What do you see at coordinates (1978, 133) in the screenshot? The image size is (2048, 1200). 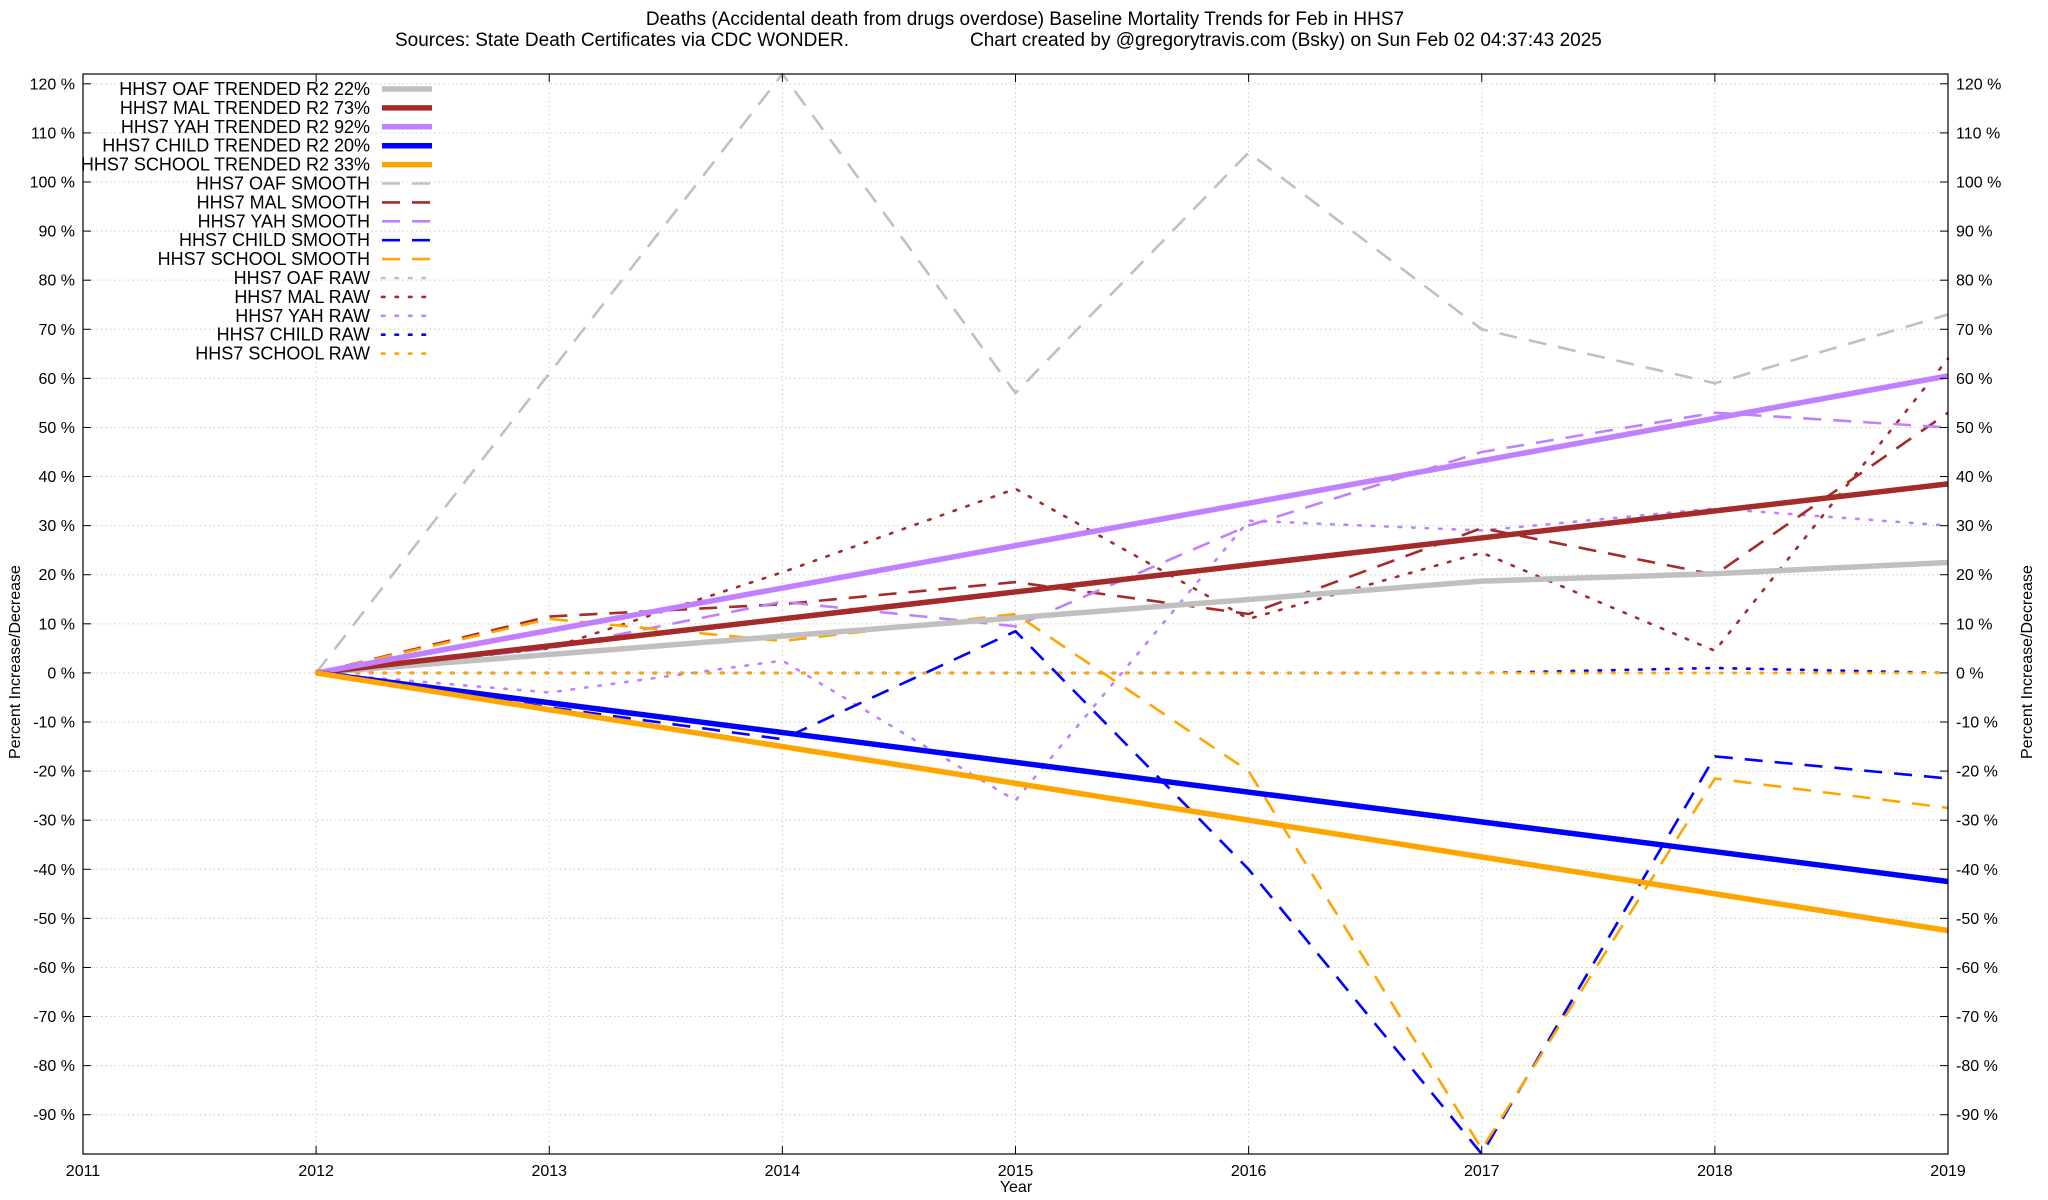 I see `y-tick-label-right: 110 %` at bounding box center [1978, 133].